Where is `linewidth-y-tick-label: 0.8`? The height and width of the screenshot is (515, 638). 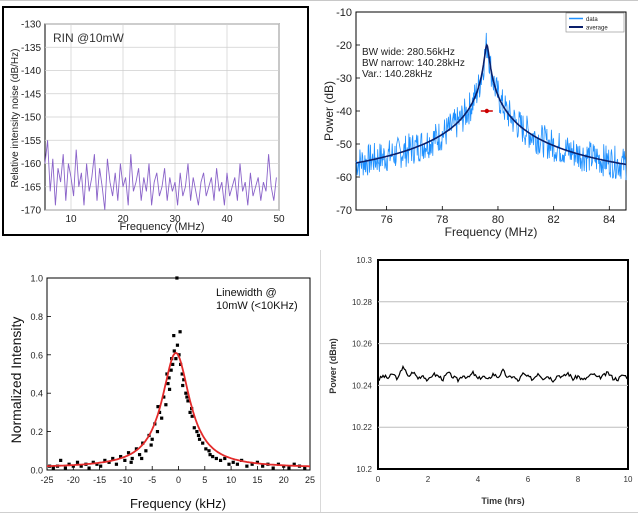
linewidth-y-tick-label: 0.8 is located at coordinates (36, 317).